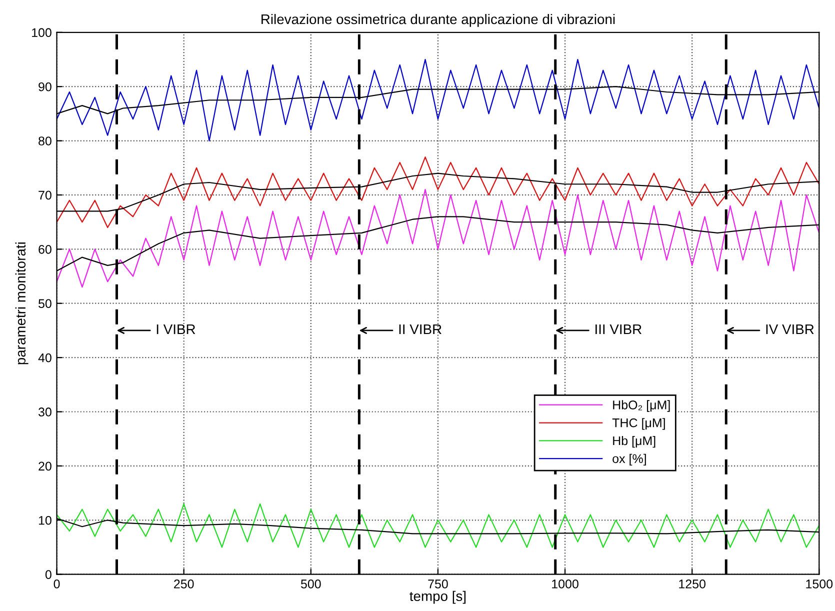  Describe the element at coordinates (45, 195) in the screenshot. I see `y-tick-label: 70` at that location.